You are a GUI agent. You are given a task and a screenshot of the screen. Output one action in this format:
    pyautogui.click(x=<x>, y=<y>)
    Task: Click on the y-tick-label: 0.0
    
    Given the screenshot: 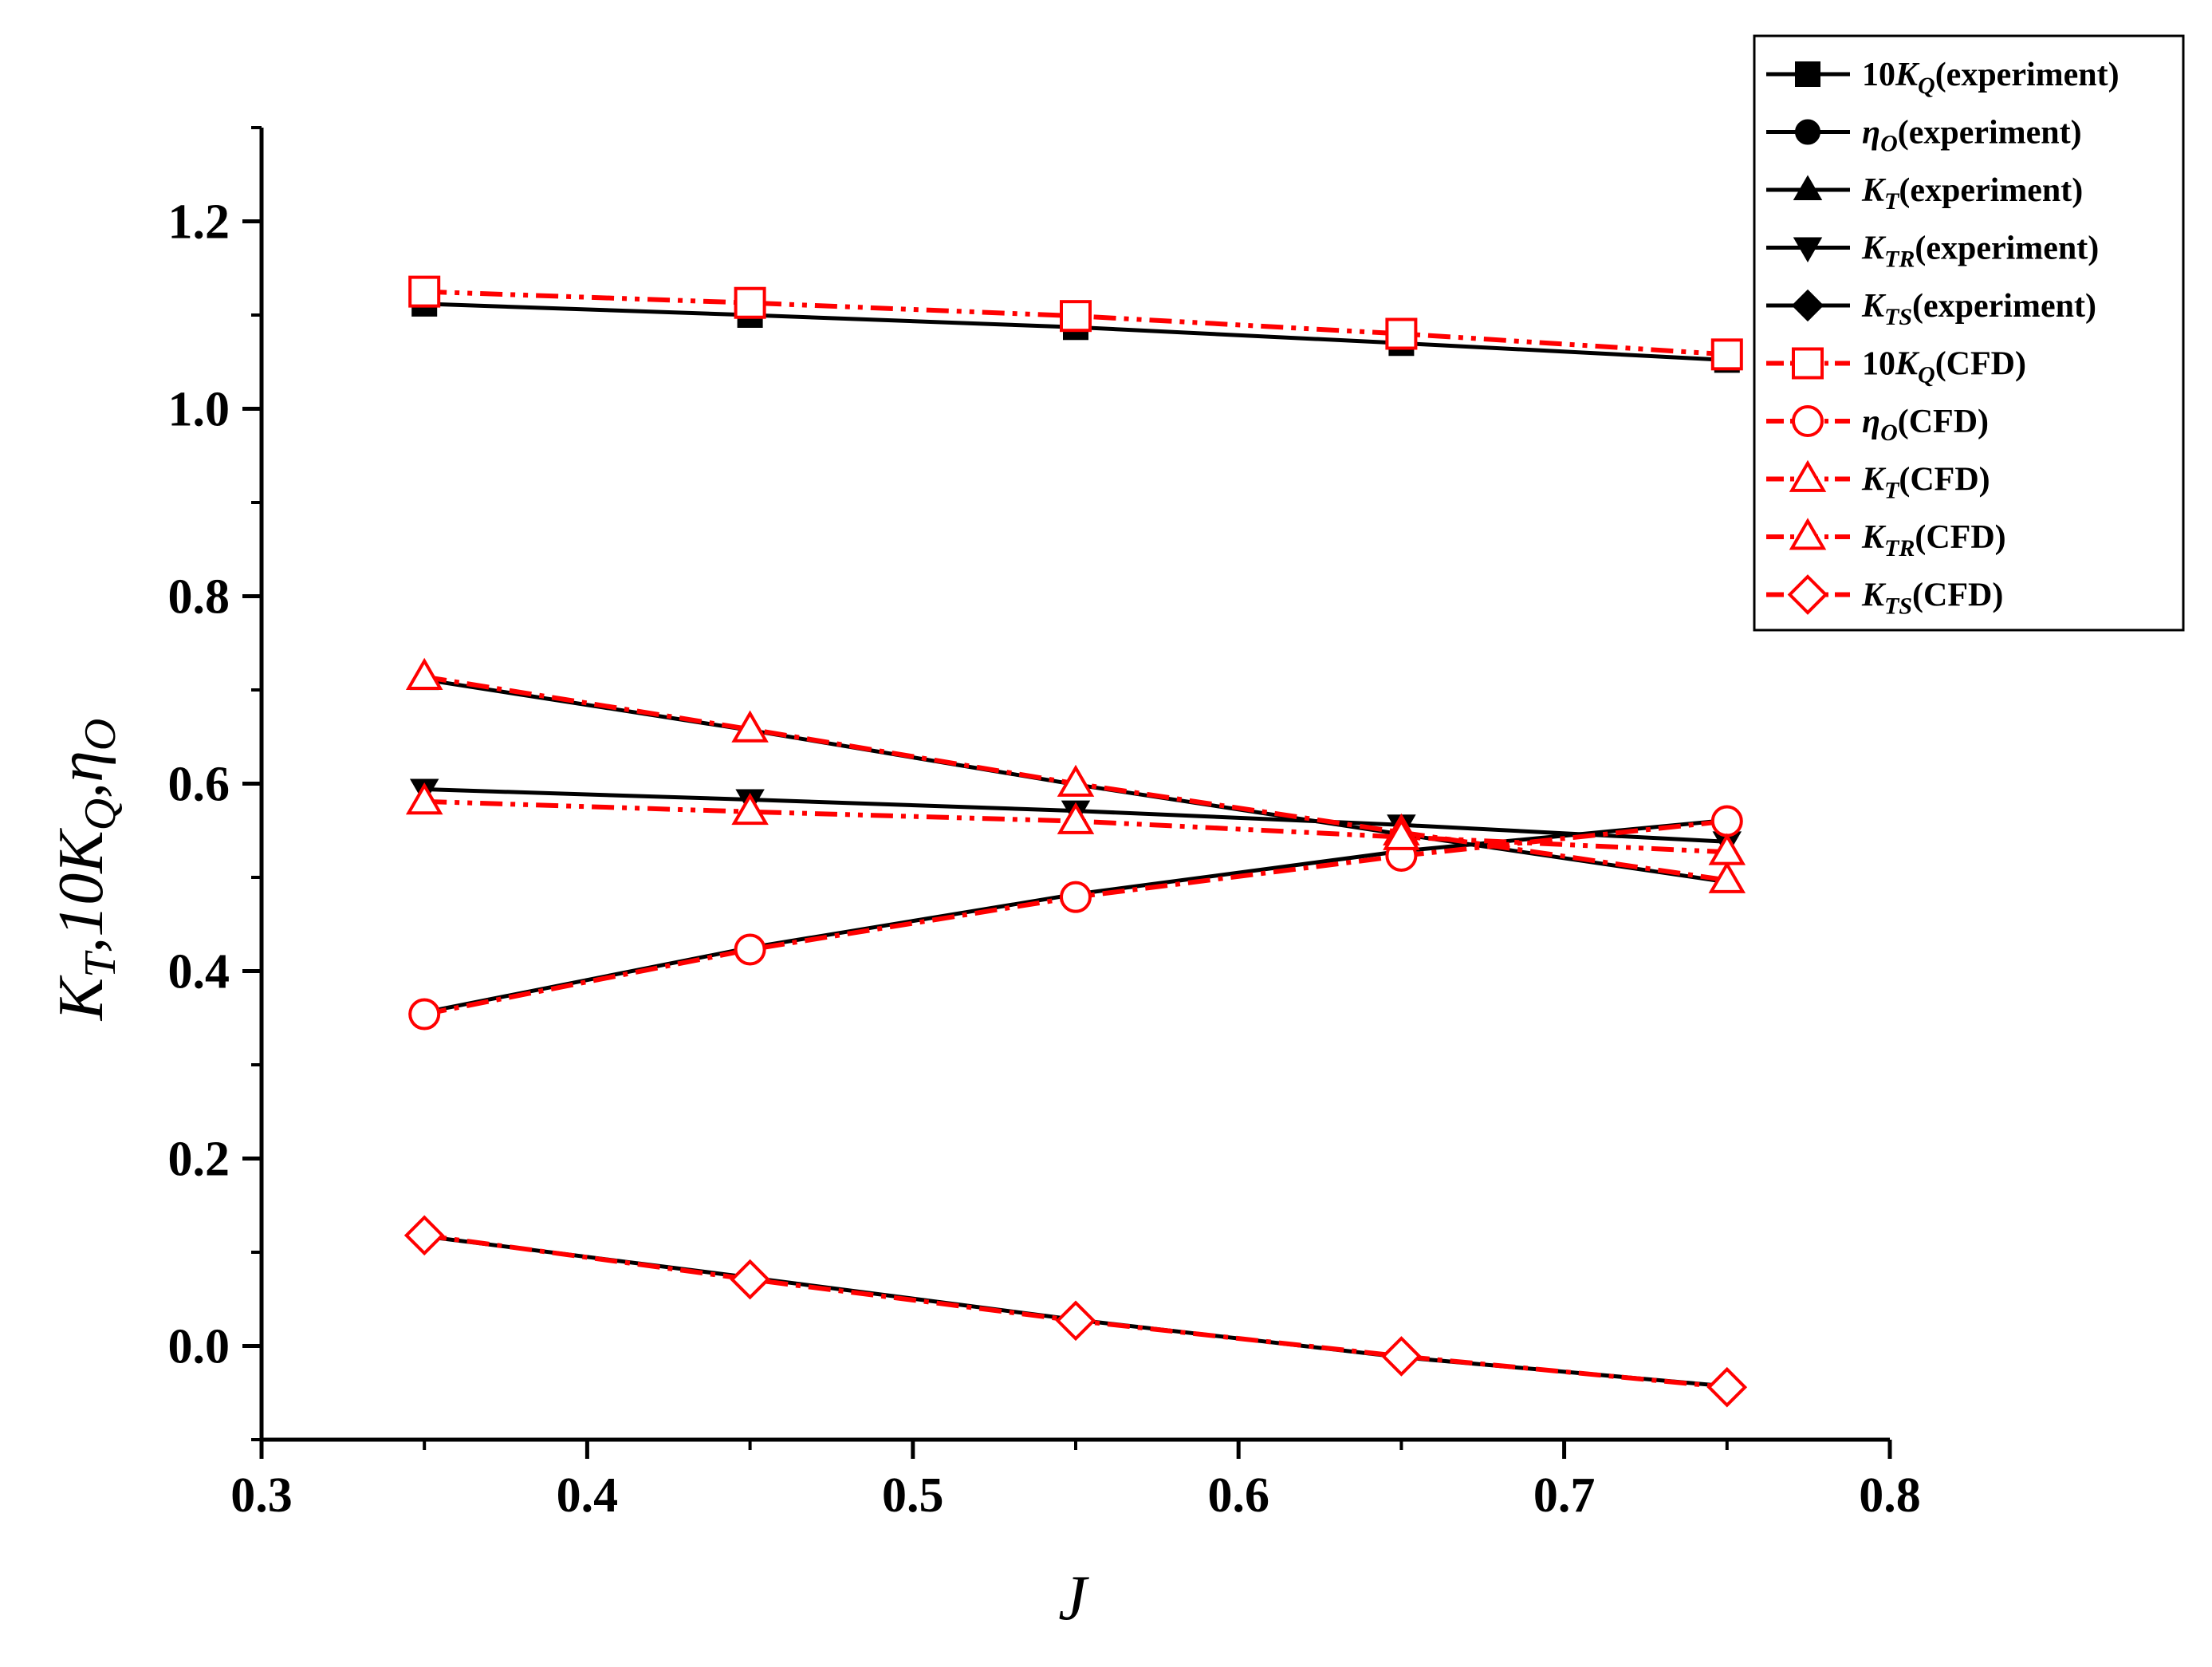 What is the action you would take?
    pyautogui.click(x=199, y=1347)
    